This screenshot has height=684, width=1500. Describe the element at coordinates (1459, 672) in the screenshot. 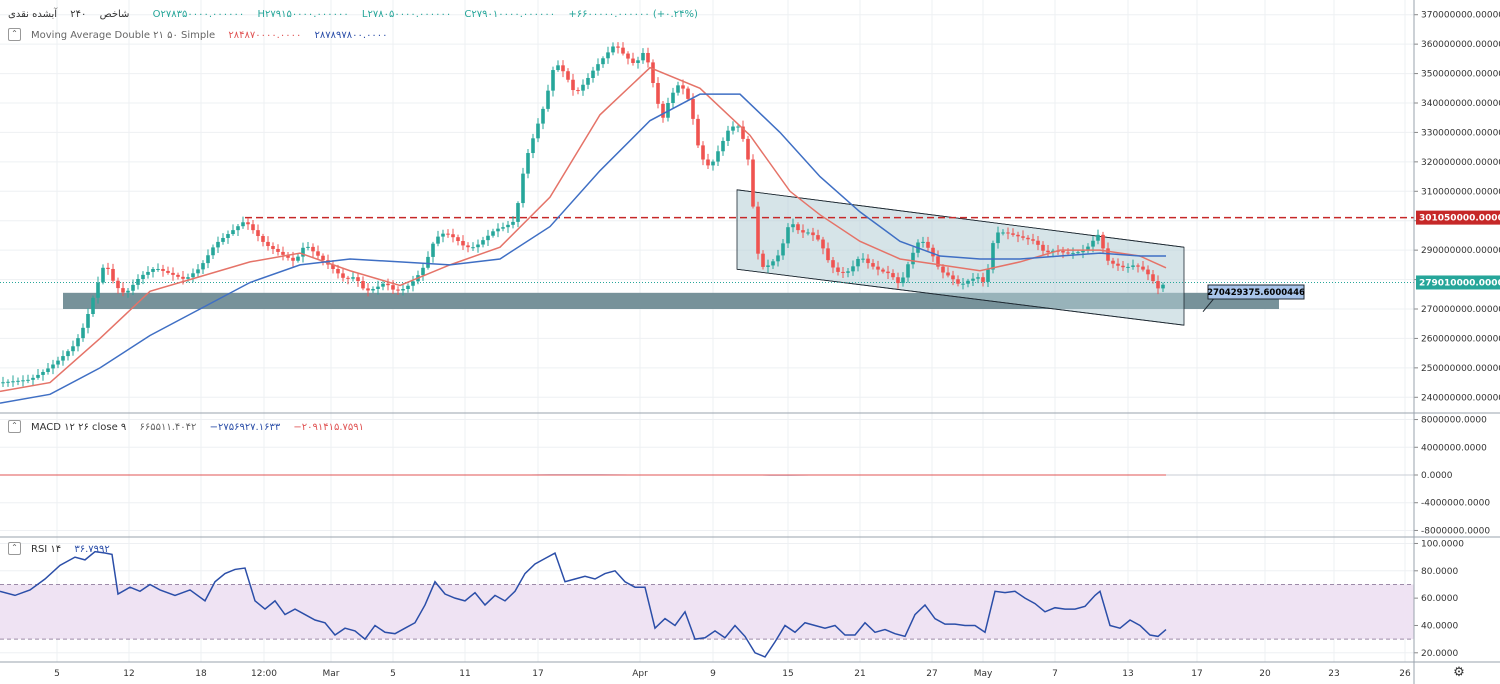

I see `gear-icon: ⚙` at that location.